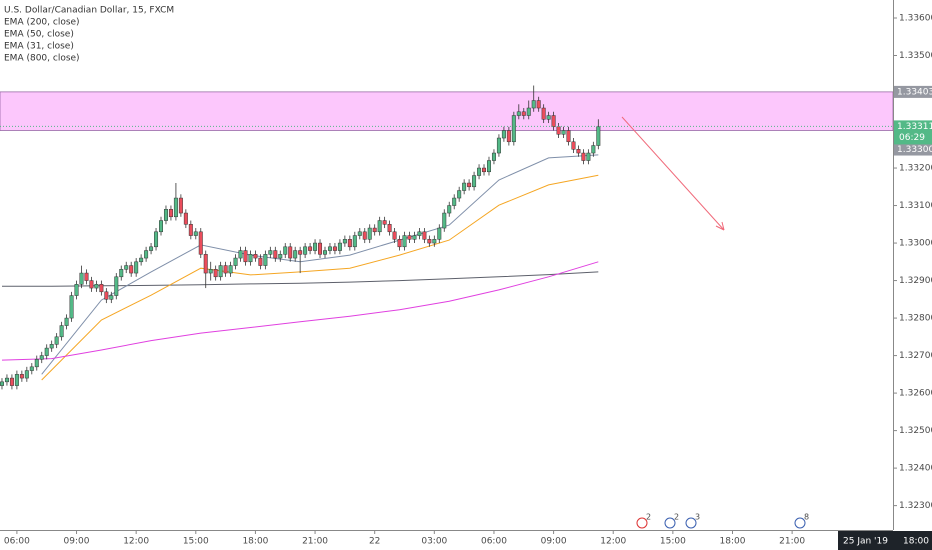 The height and width of the screenshot is (550, 932). Describe the element at coordinates (914, 127) in the screenshot. I see `current-price-label: 1.33311` at that location.